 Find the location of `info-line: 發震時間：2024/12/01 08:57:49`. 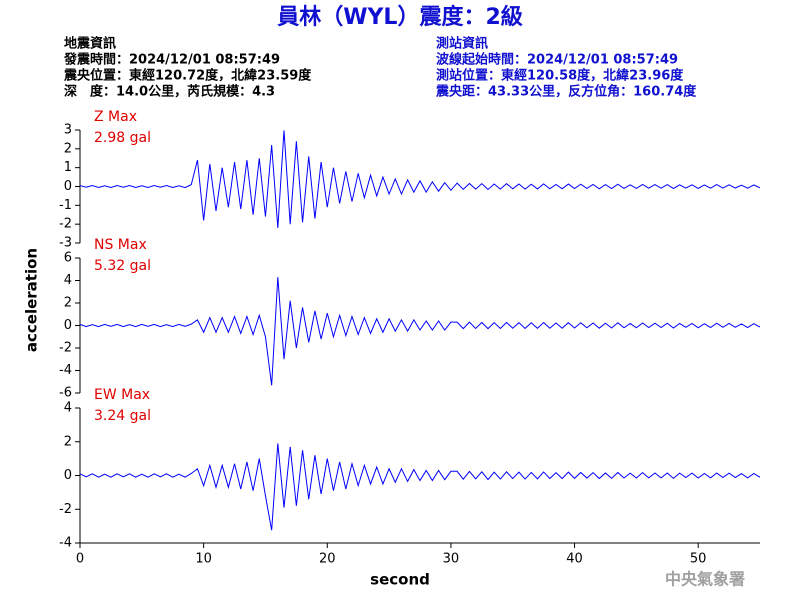

info-line: 發震時間：2024/12/01 08:57:49 is located at coordinates (171, 60).